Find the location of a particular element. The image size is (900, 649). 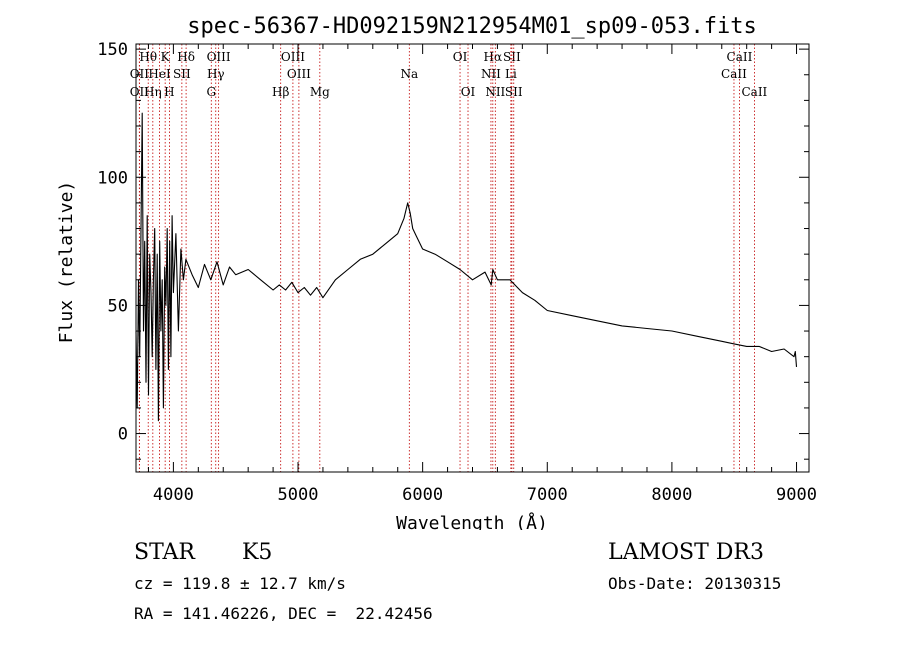

line-label: Hγ is located at coordinates (216, 74).